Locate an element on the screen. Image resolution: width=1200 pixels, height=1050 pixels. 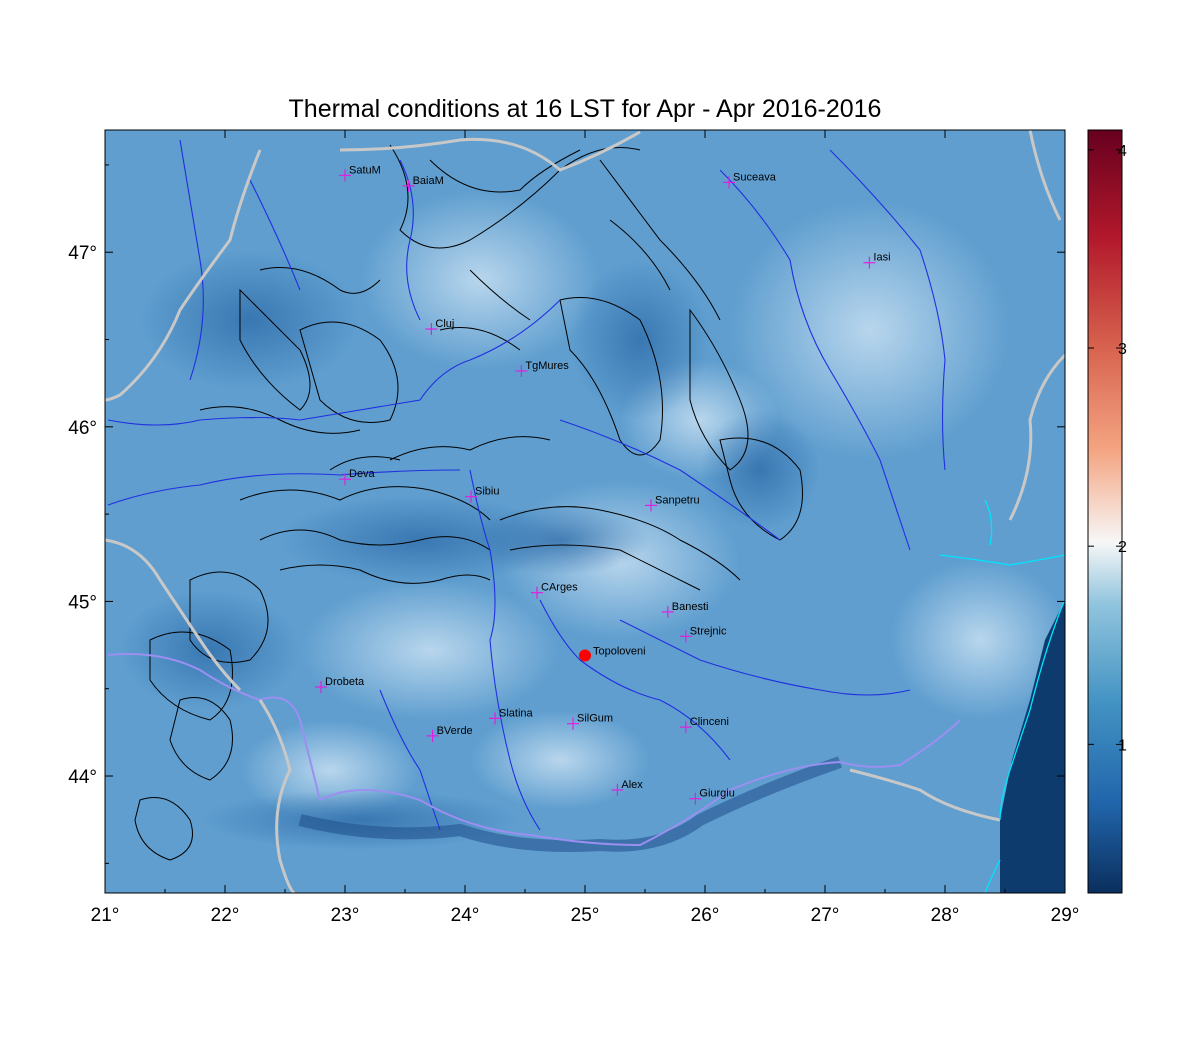
city-label-deva: Deva is located at coordinates (362, 474).